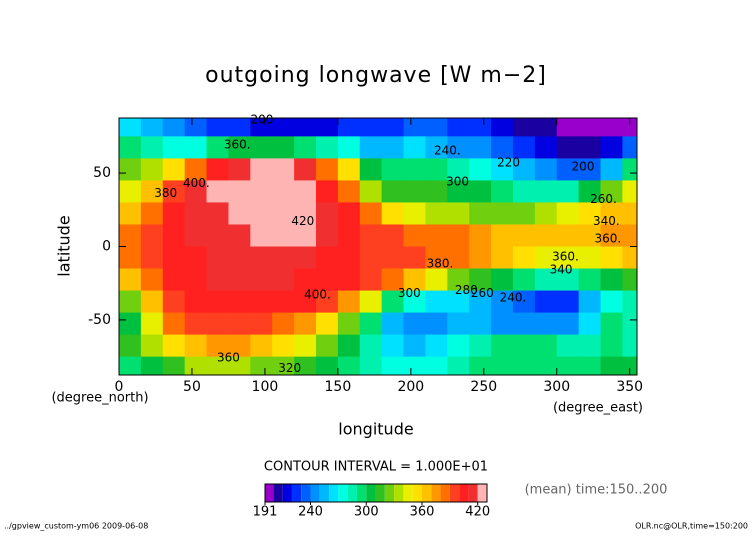  Describe the element at coordinates (629, 387) in the screenshot. I see `x-tick-label: 350` at that location.